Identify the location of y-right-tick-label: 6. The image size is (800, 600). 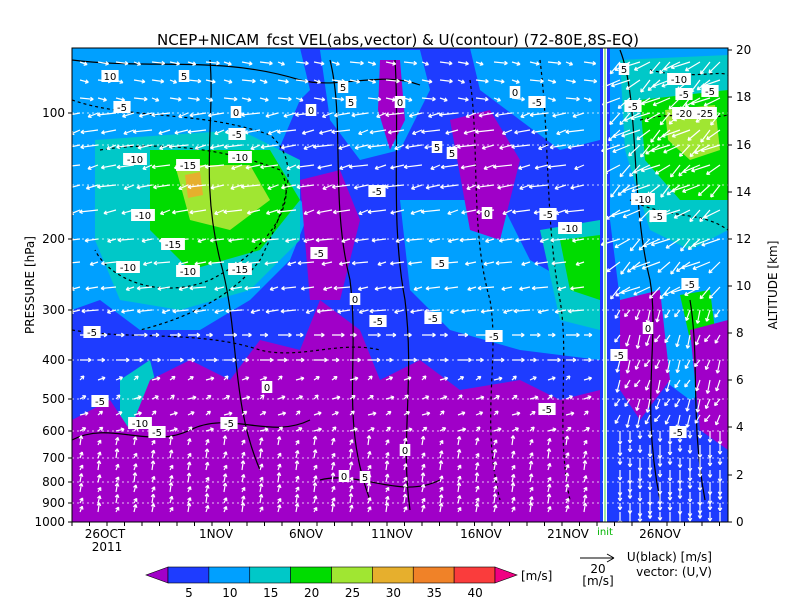
(740, 380).